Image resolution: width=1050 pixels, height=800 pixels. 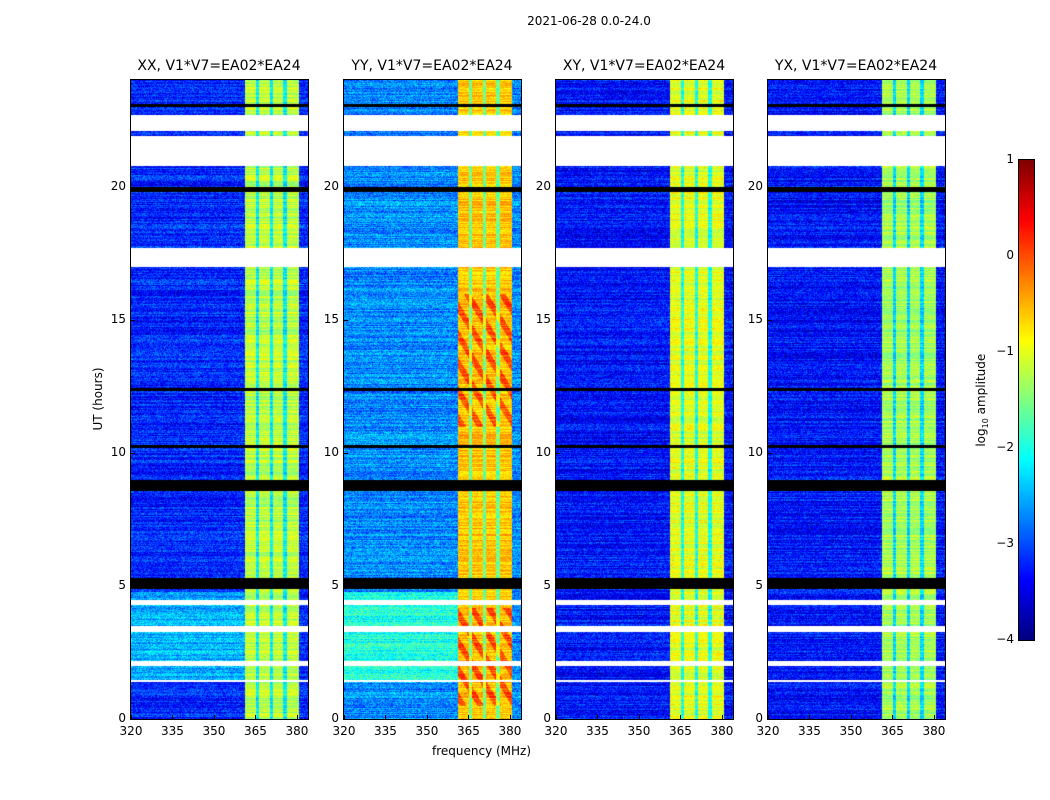 I want to click on colorbar-tick-label: 0, so click(x=1010, y=255).